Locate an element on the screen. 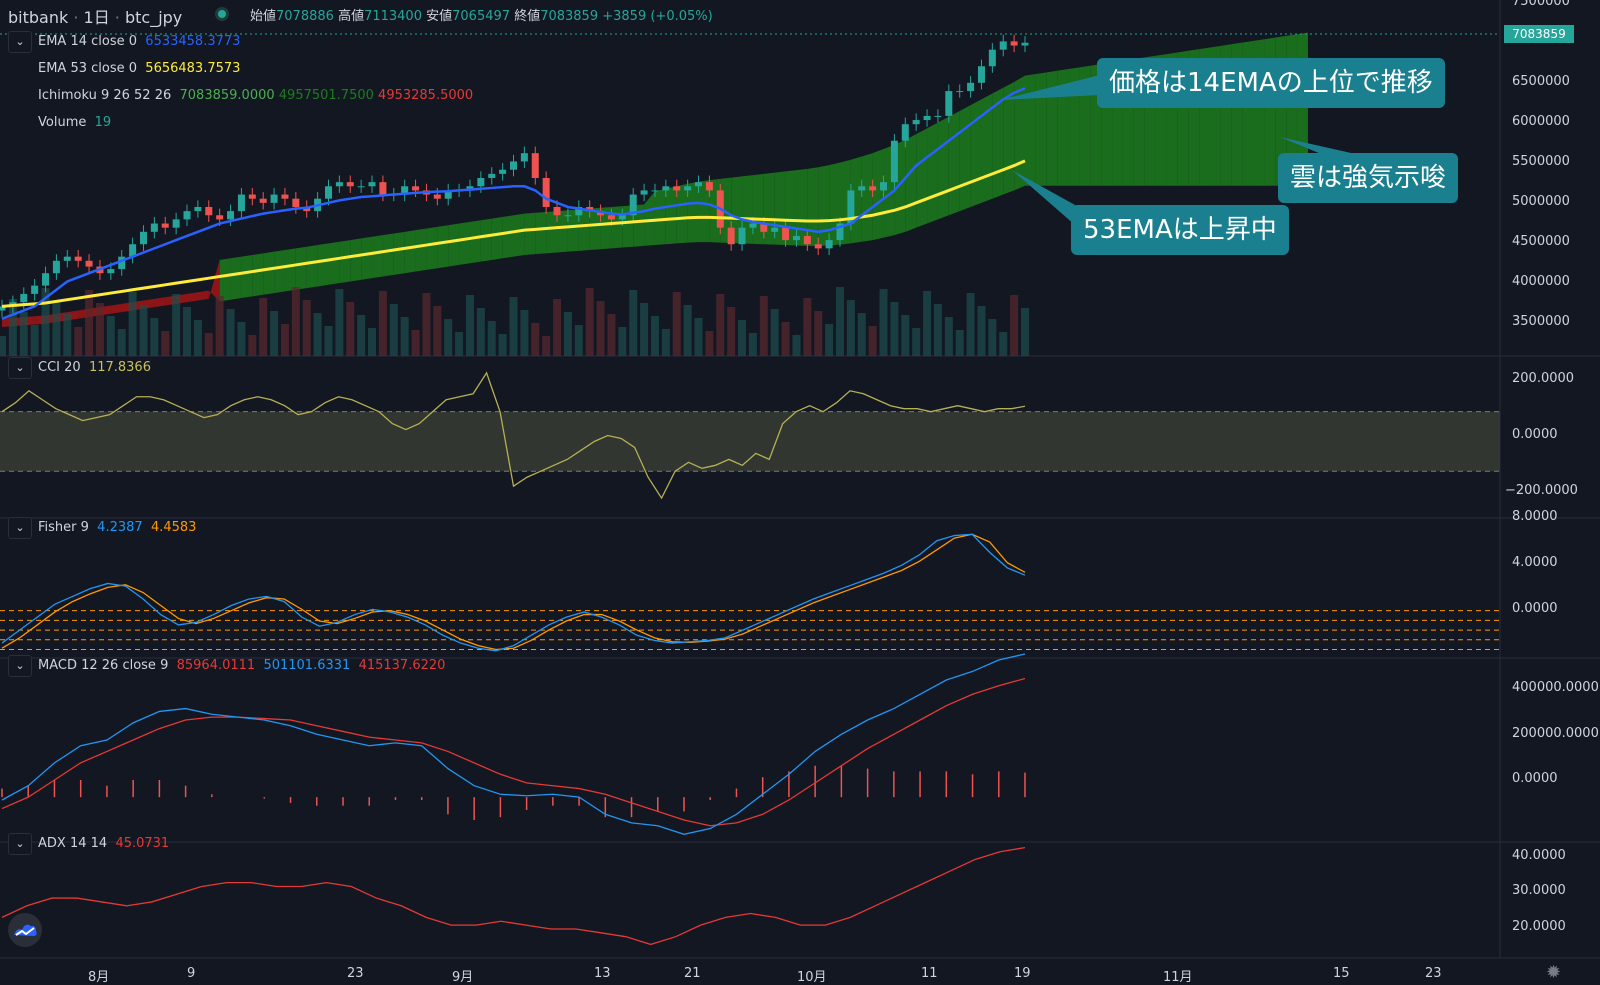 This screenshot has width=1600, height=985. collapse-cci-button: ⌄ is located at coordinates (20, 368).